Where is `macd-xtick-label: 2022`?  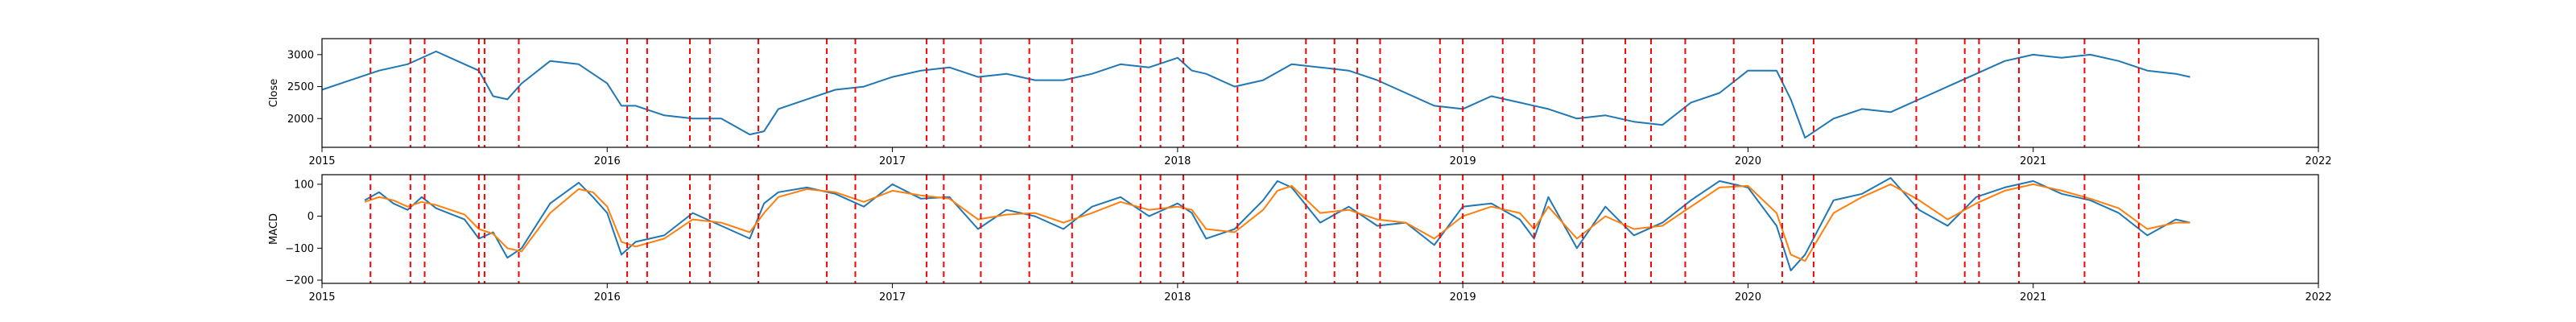 macd-xtick-label: 2022 is located at coordinates (2318, 297).